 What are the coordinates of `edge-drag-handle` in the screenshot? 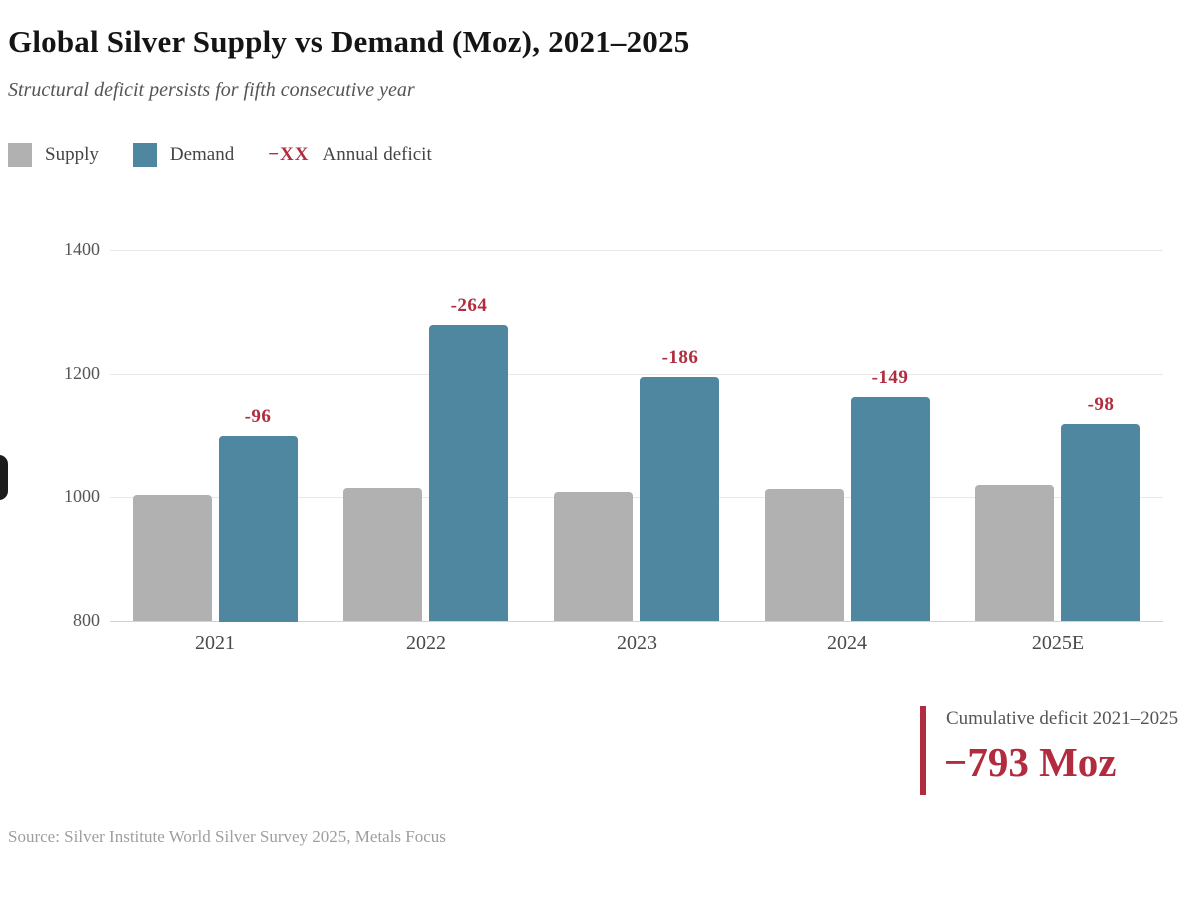 It's located at (4, 477).